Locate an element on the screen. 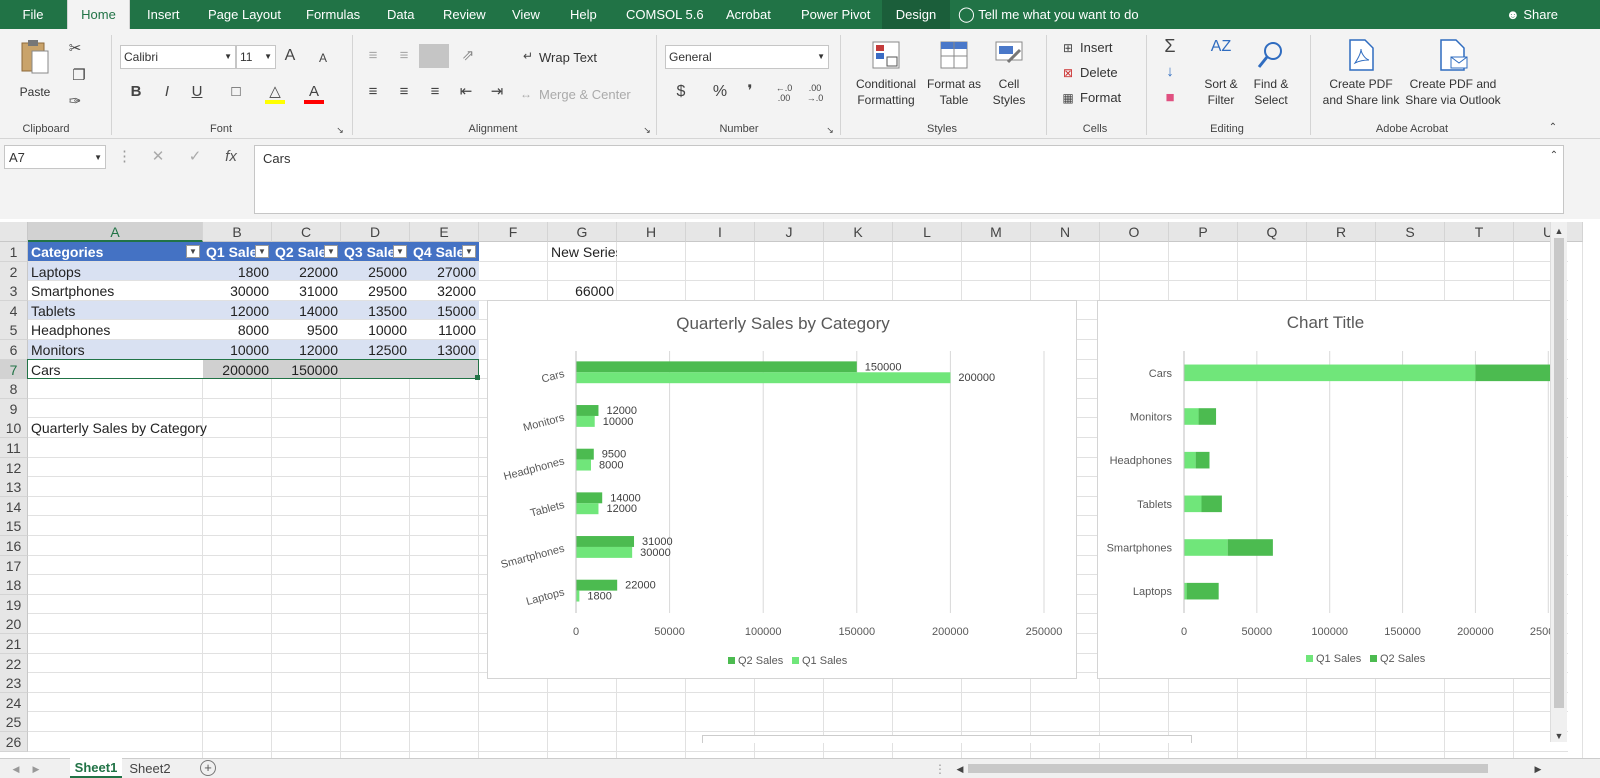 This screenshot has width=1600, height=778. tab-help: Help is located at coordinates (583, 14).